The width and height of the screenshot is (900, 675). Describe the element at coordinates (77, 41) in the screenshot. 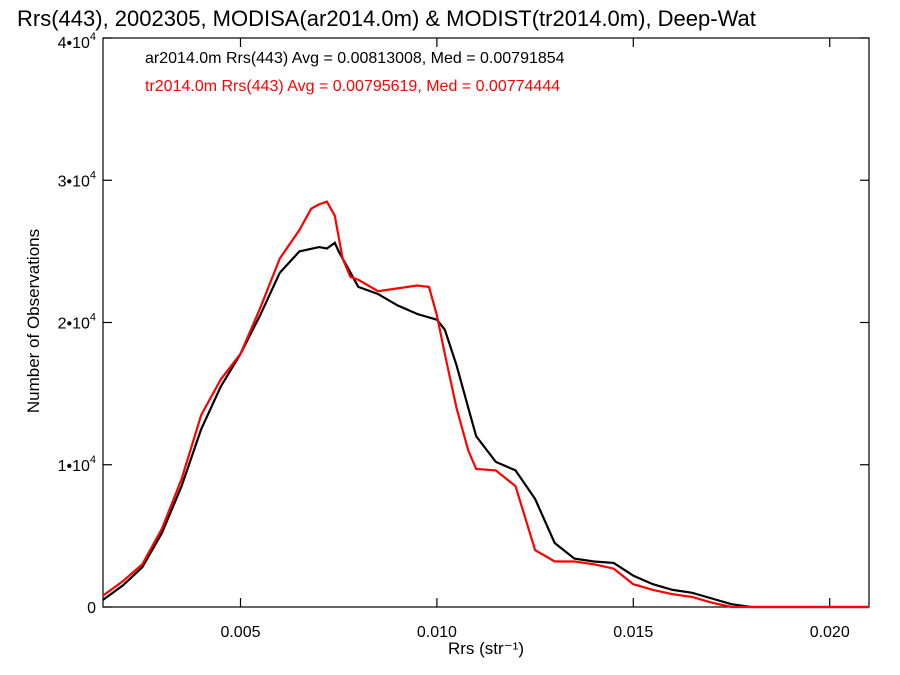

I see `y-tick-label: 4•104` at that location.